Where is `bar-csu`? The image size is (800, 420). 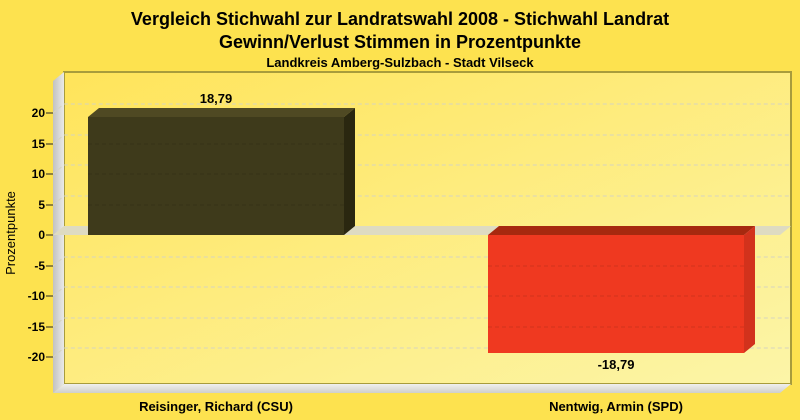
bar-csu is located at coordinates (221, 171).